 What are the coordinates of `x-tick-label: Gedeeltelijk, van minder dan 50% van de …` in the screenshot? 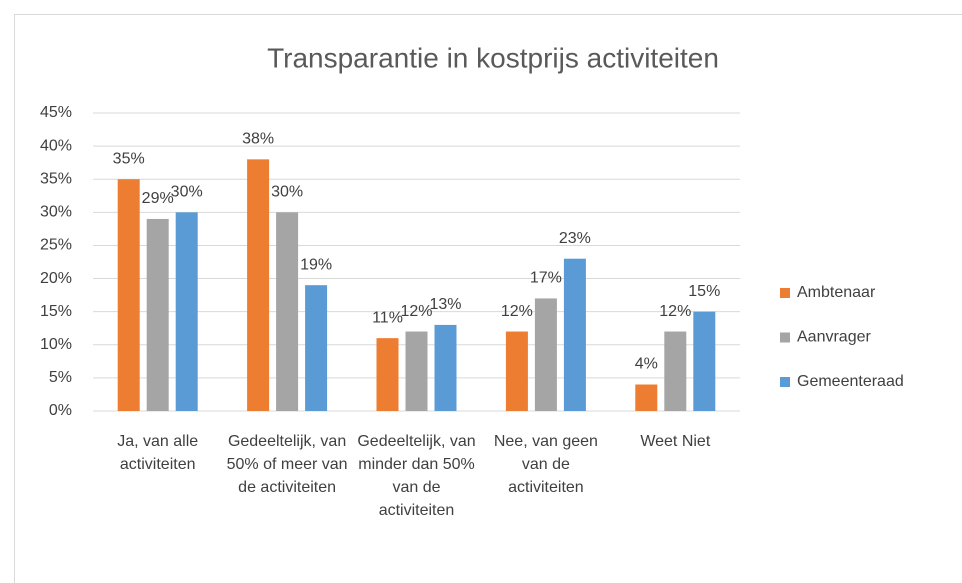 It's located at (416, 476).